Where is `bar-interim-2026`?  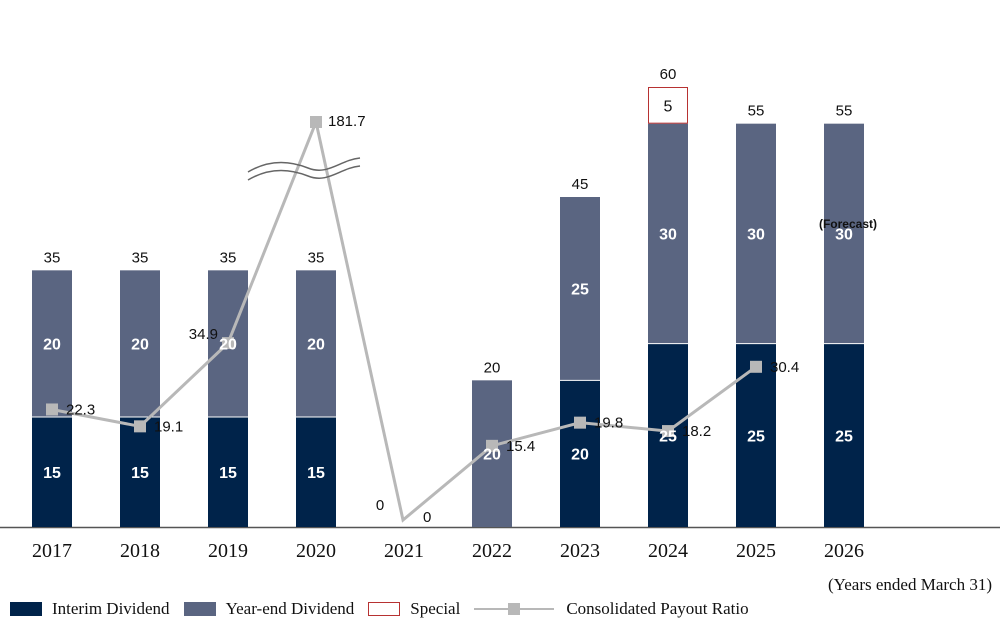
bar-interim-2026 is located at coordinates (844, 435).